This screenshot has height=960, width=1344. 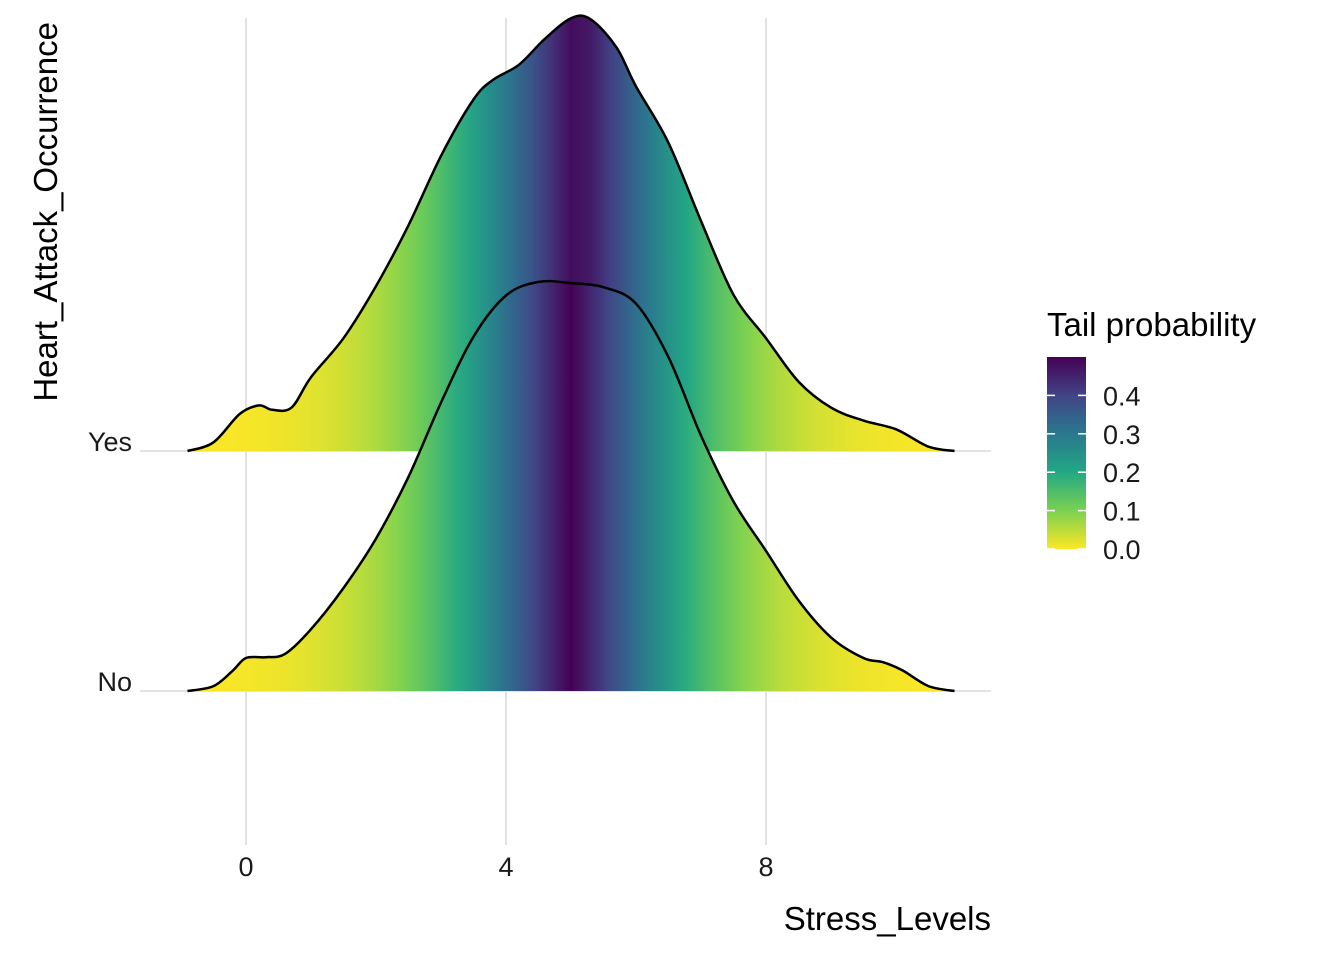 I want to click on y-axis-title: Heart_Attack_Occurrence, so click(x=45, y=212).